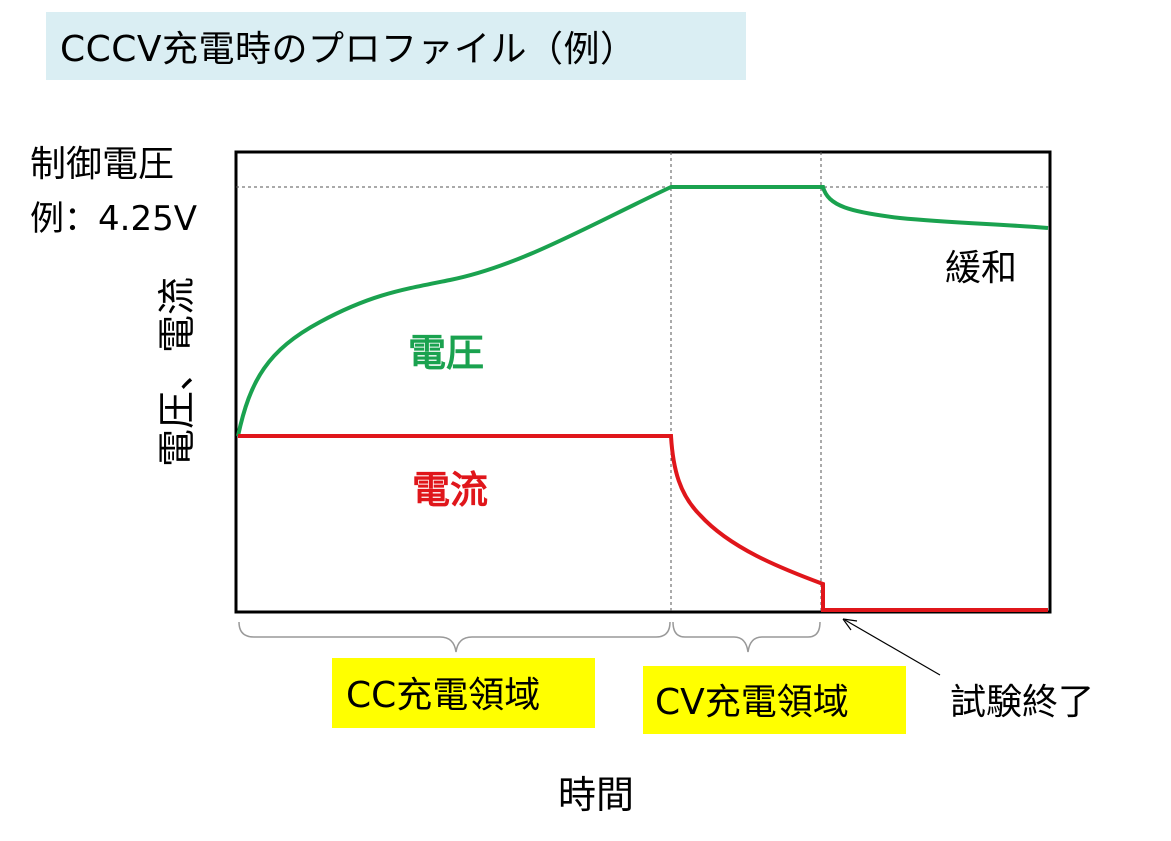  I want to click on cv-region-label: CV充電領域, so click(752, 702).